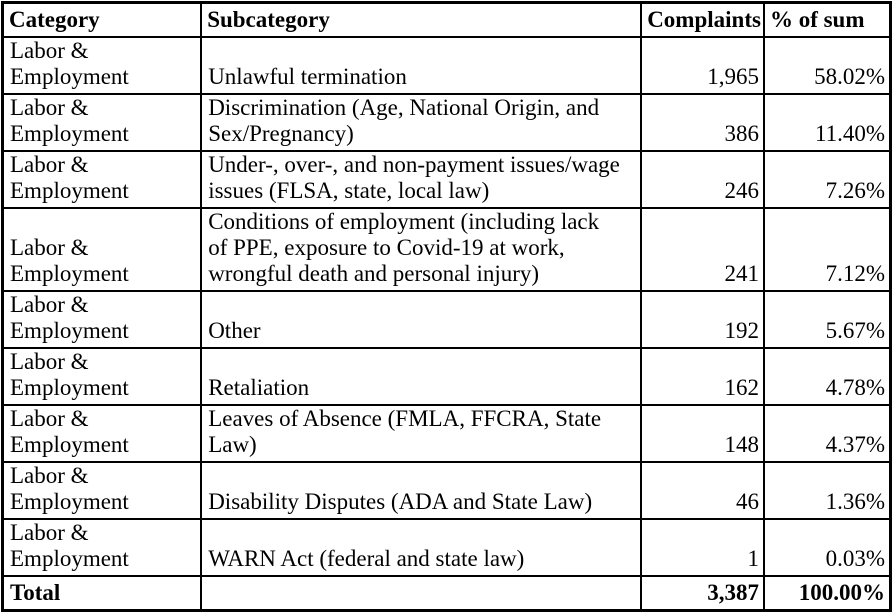  What do you see at coordinates (702, 547) in the screenshot?
I see `cell-complaints: 1` at bounding box center [702, 547].